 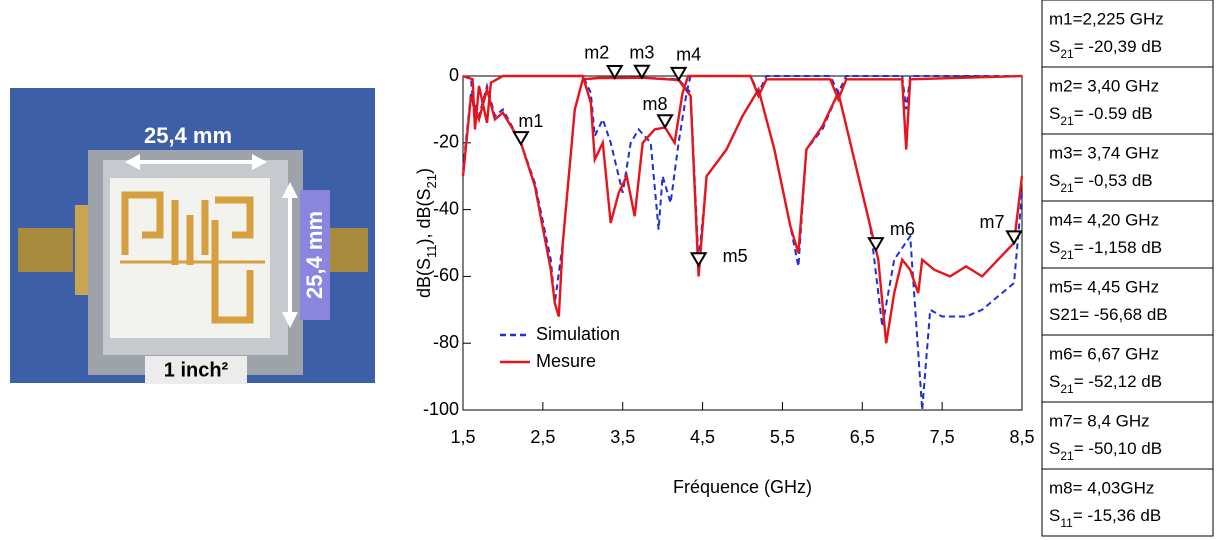 I want to click on resonator-pattern, so click(x=192, y=257).